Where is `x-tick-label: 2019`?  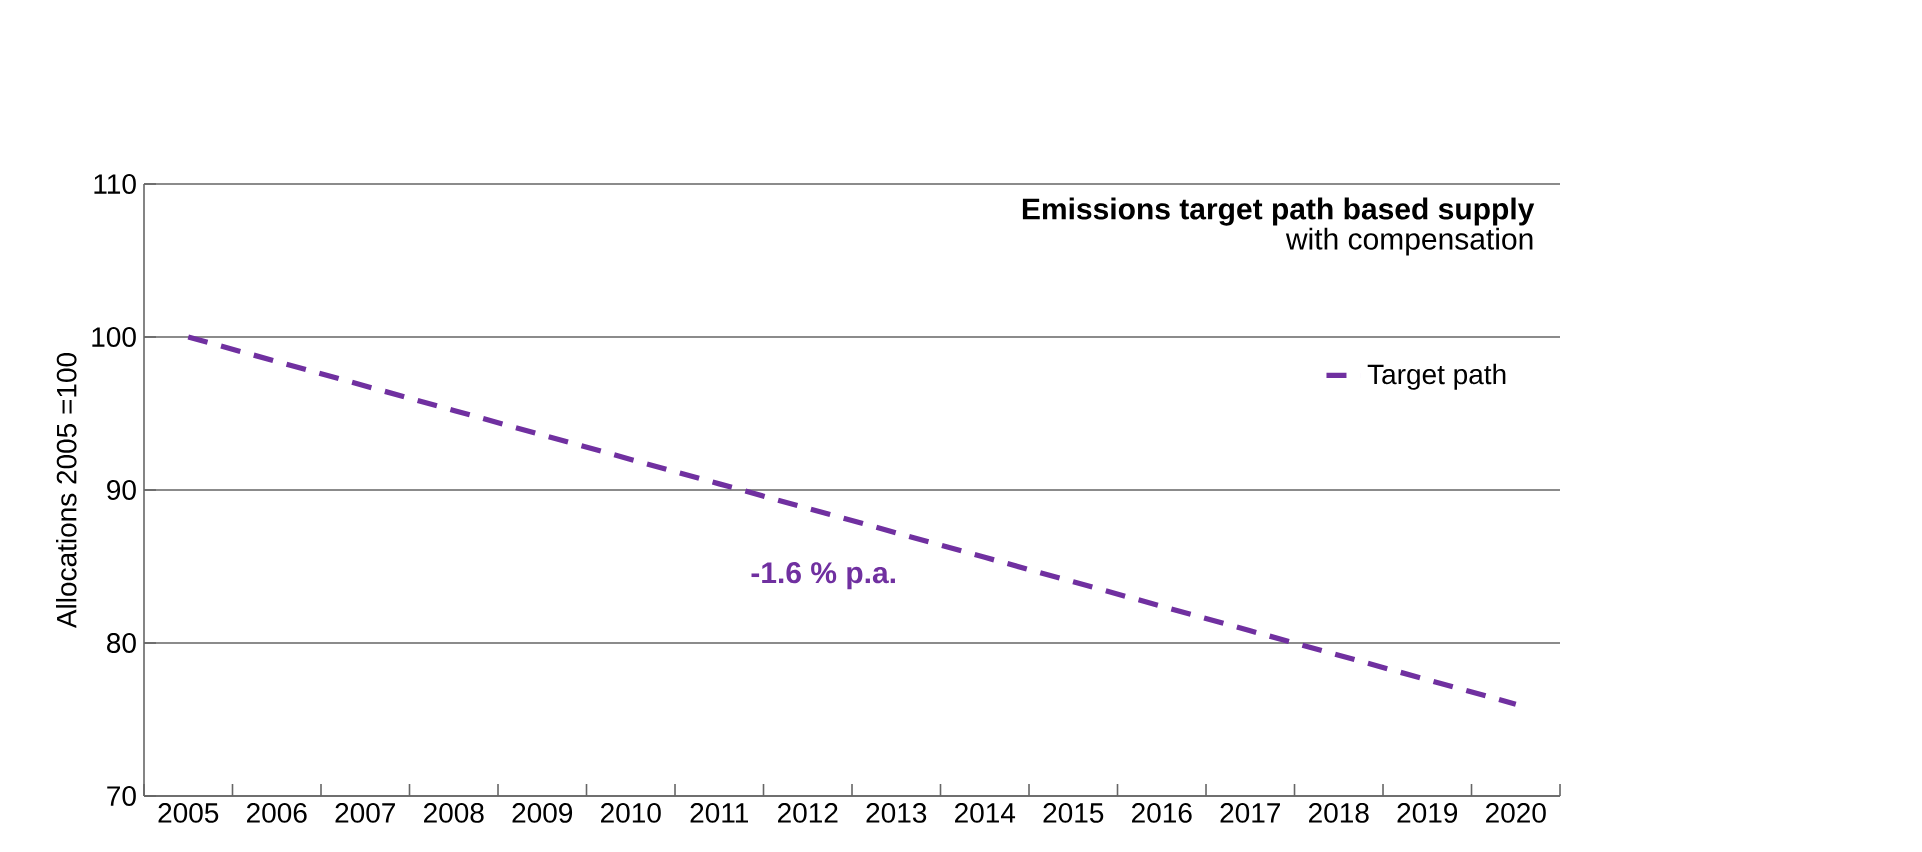
x-tick-label: 2019 is located at coordinates (1427, 813).